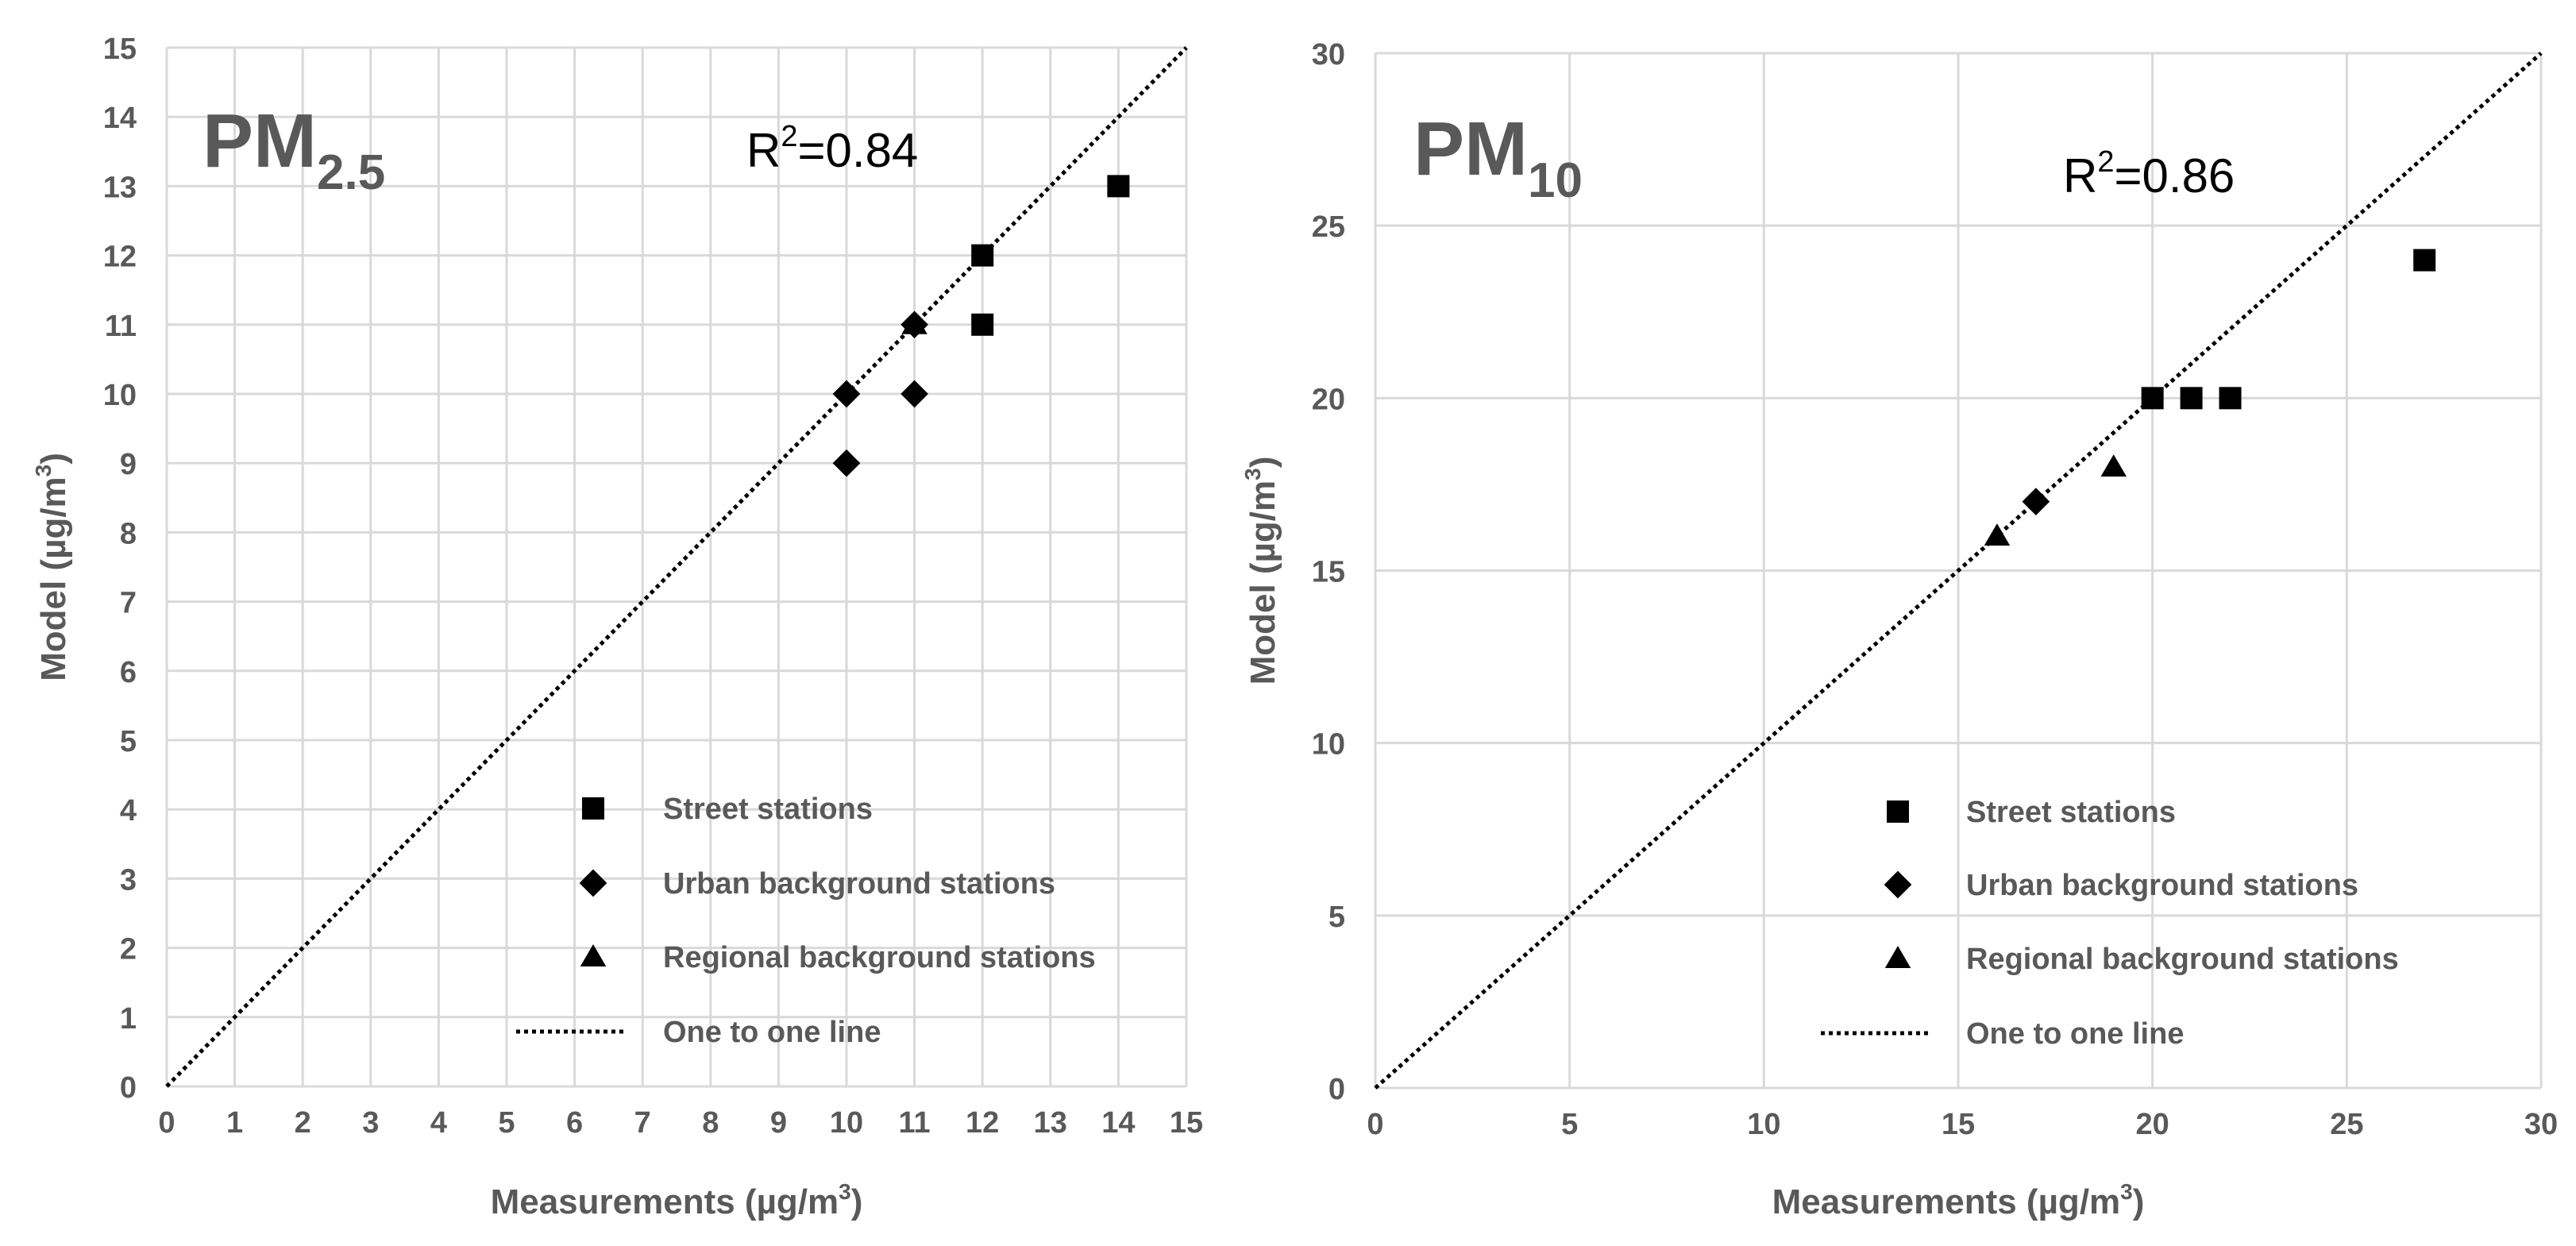 The height and width of the screenshot is (1246, 2576). What do you see at coordinates (128, 880) in the screenshot?
I see `y-tick-label: 3` at bounding box center [128, 880].